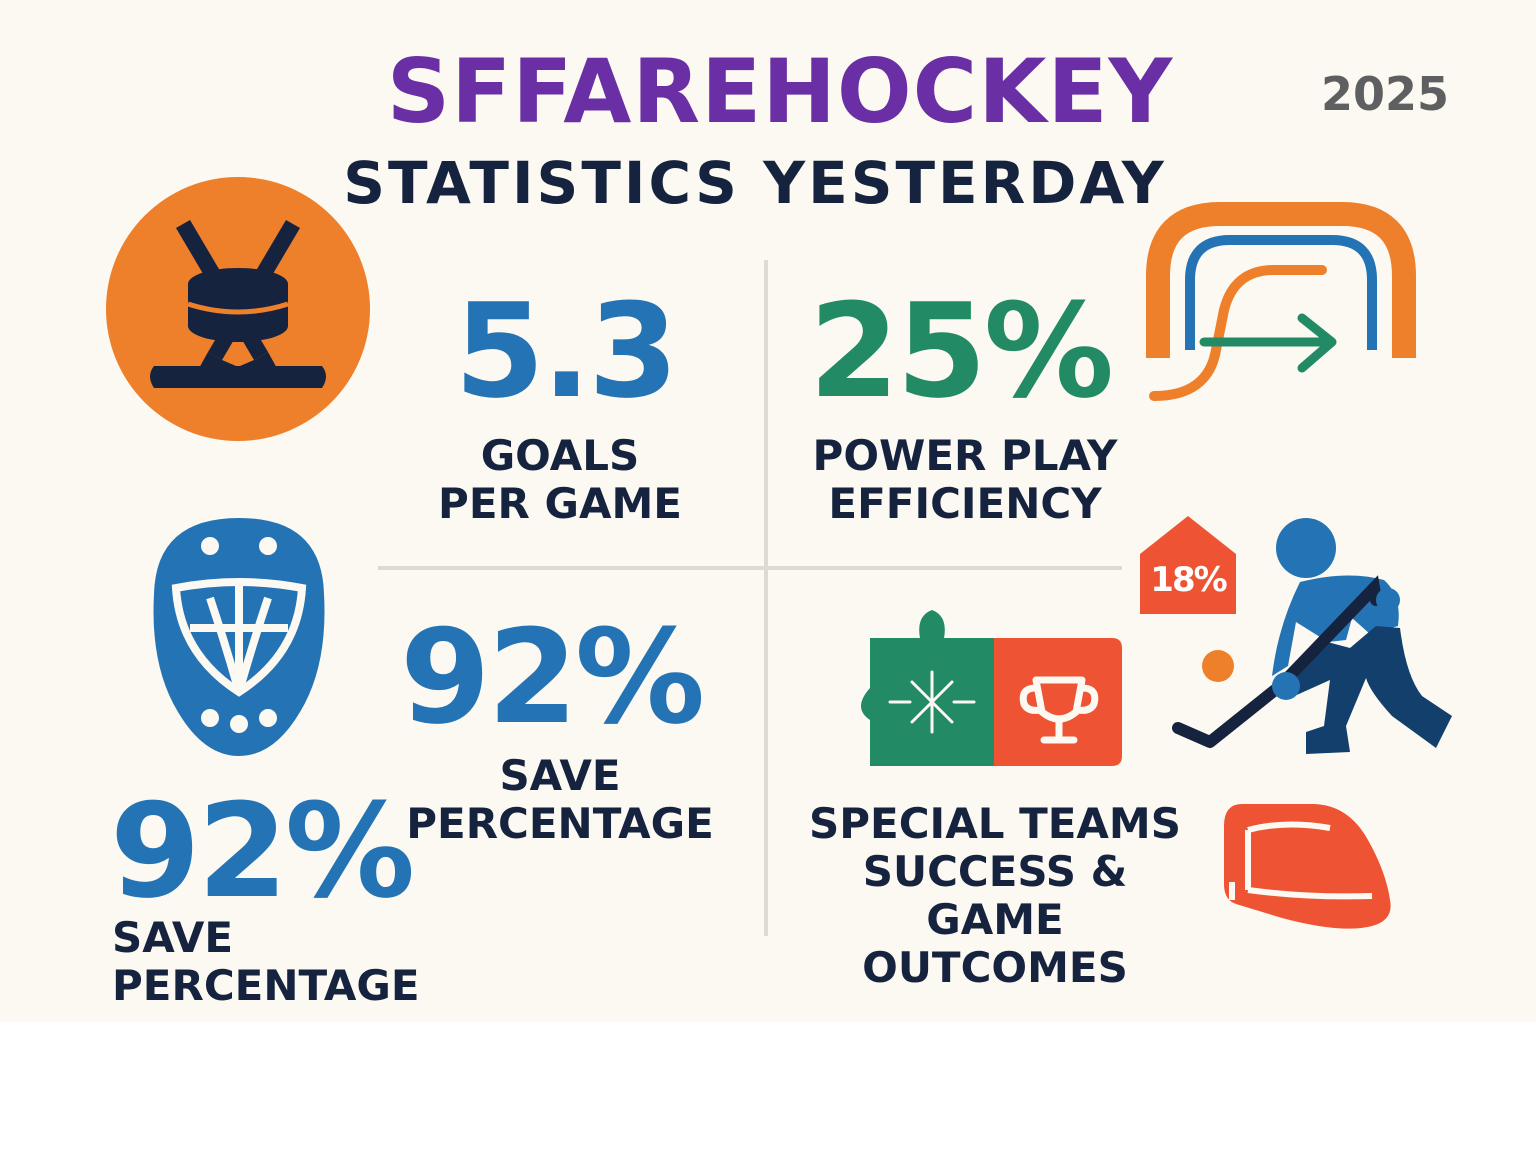 This screenshot has height=1154, width=1536. What do you see at coordinates (780, 91) in the screenshot?
I see `page-title: SFFAREHOCKEY` at bounding box center [780, 91].